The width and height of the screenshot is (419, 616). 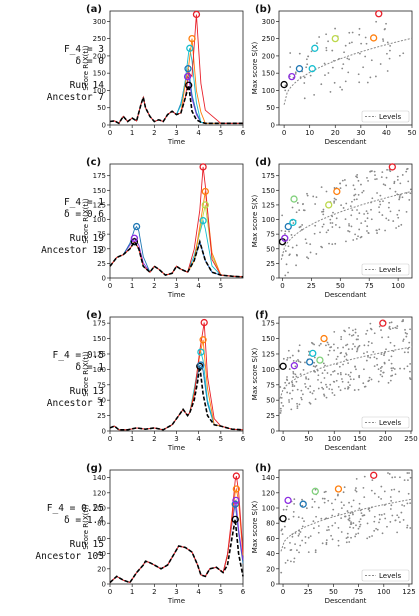 I want to click on x-axis-label: Time, so click(x=176, y=295).